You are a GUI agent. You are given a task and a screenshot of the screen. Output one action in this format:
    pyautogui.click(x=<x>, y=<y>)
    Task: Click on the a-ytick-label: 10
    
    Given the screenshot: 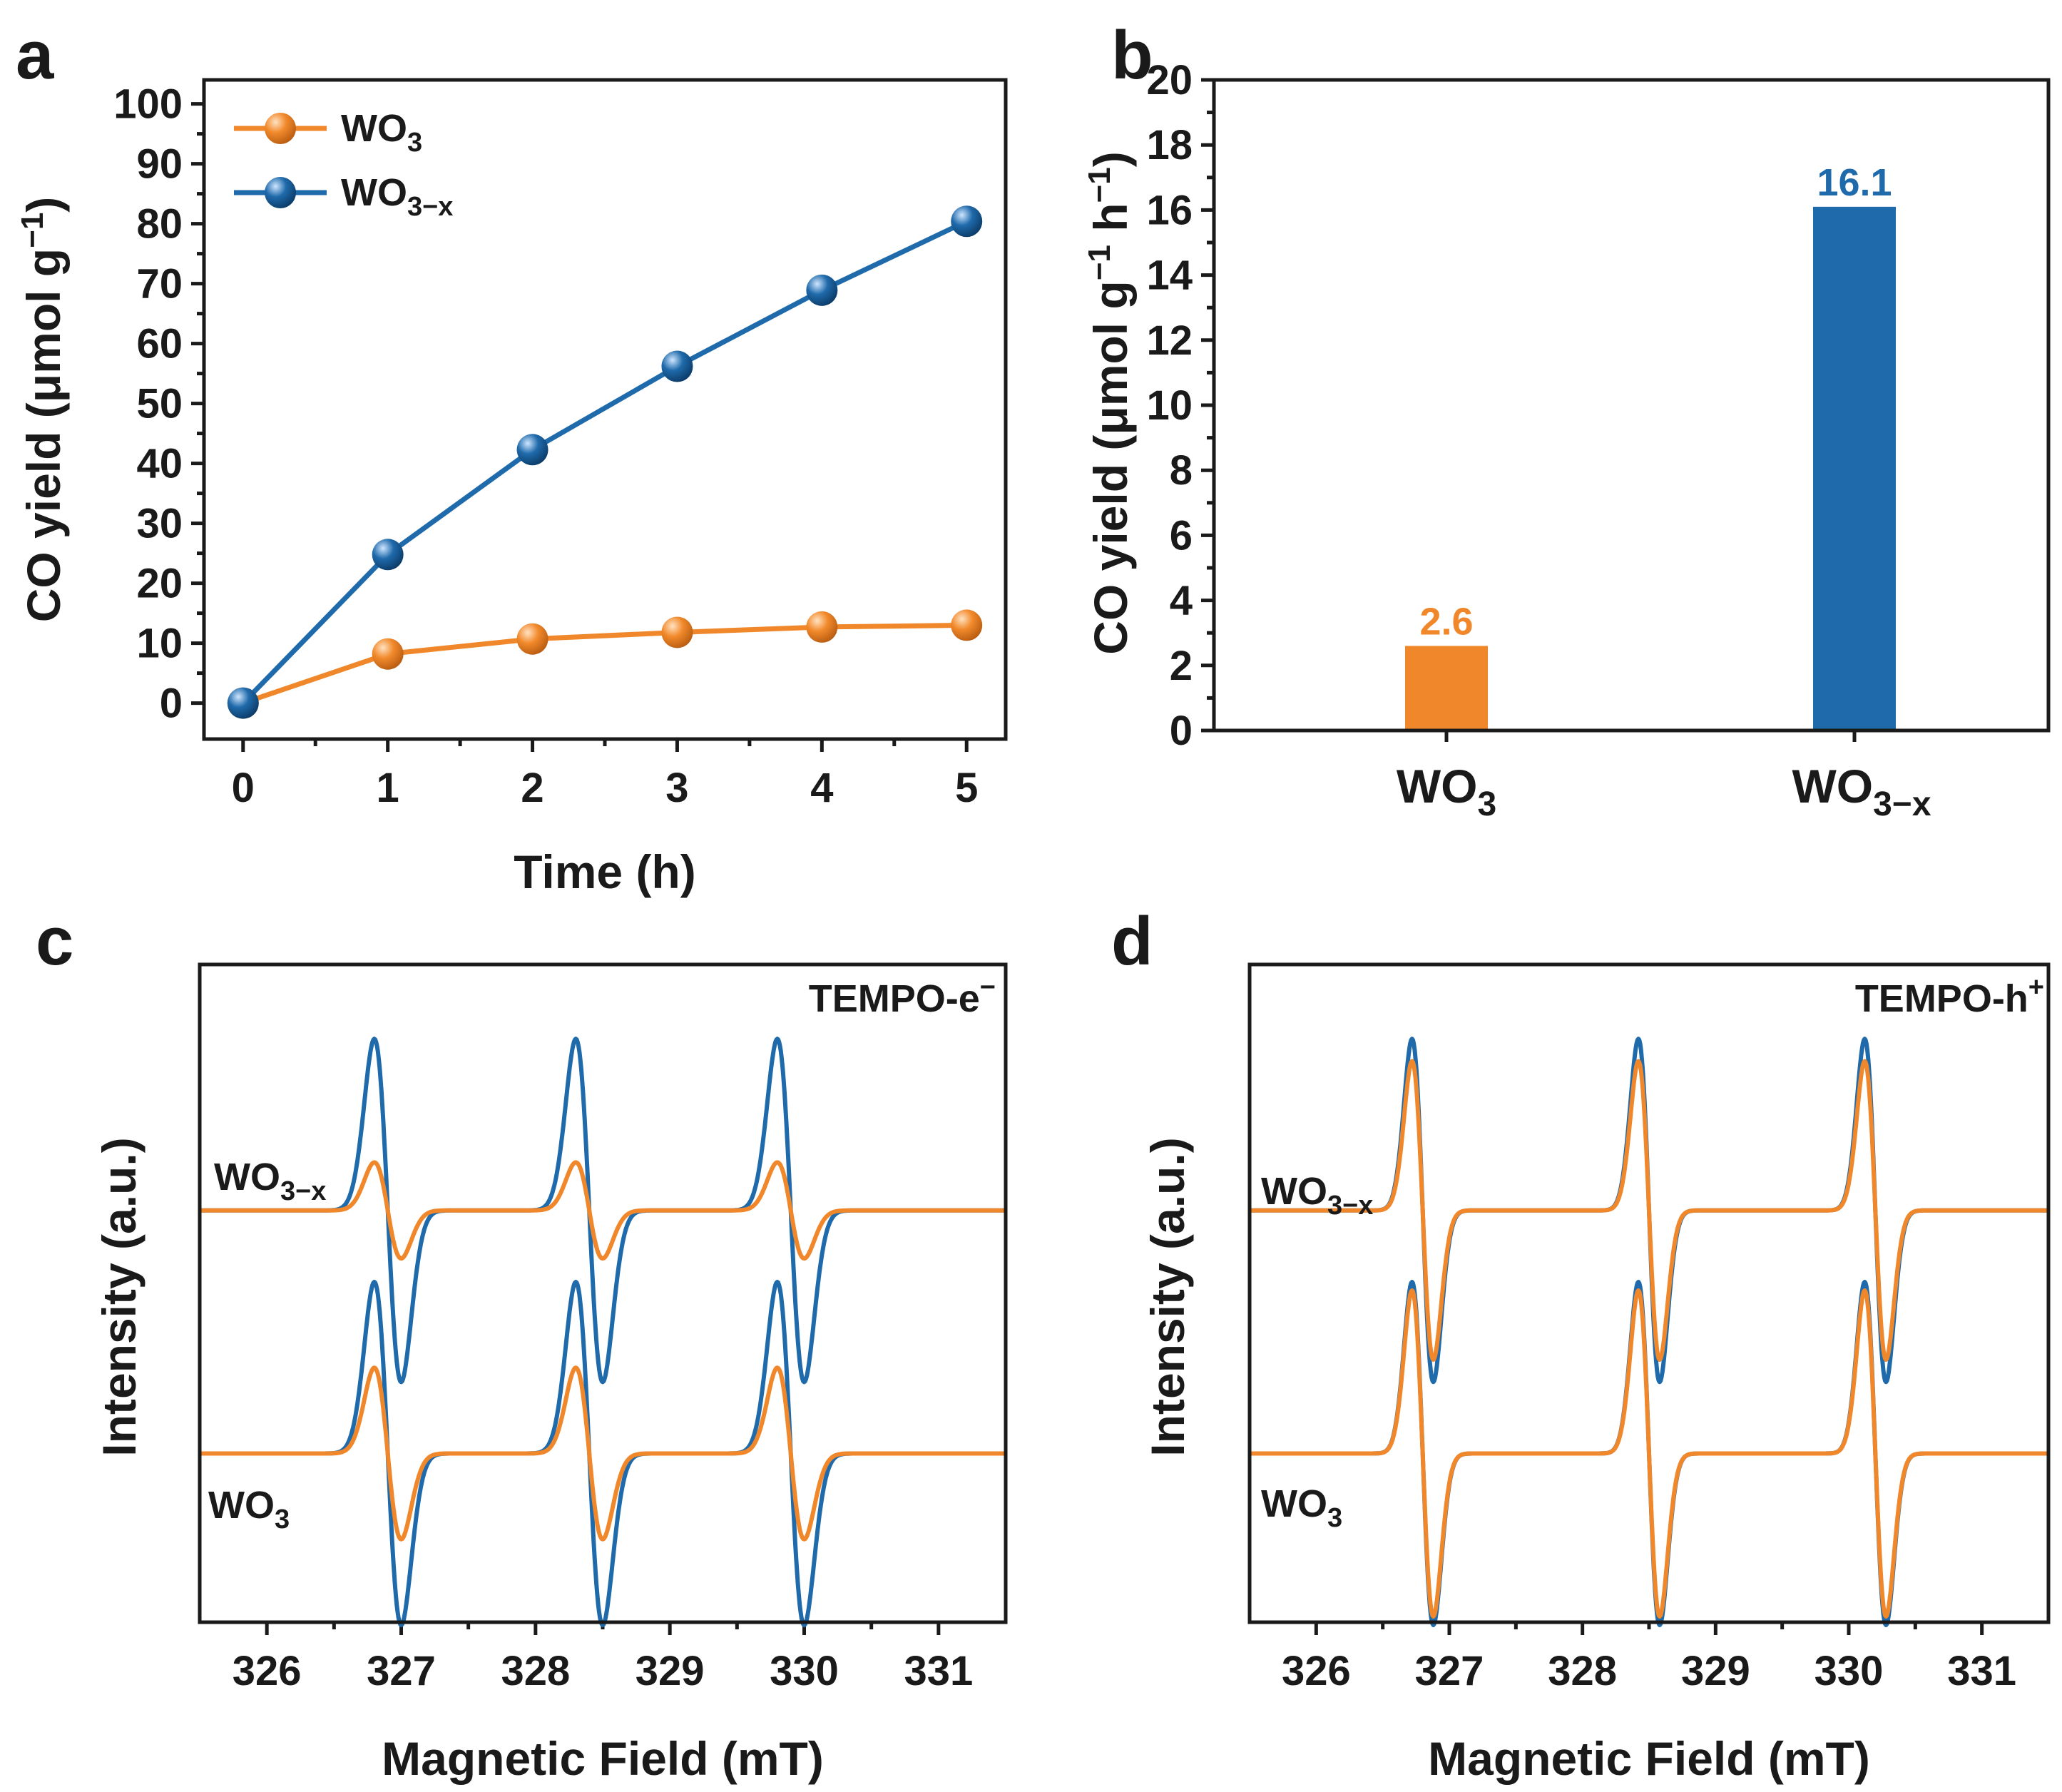 What is the action you would take?
    pyautogui.click(x=159, y=644)
    